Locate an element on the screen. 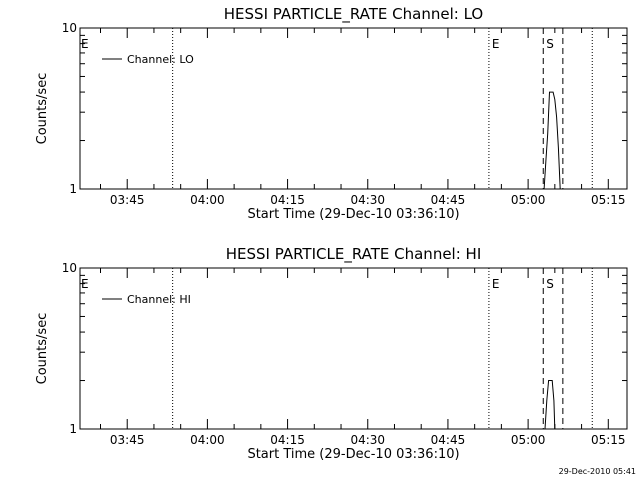  footer-timestamp: 29-Dec-2010 05:41 is located at coordinates (597, 471).